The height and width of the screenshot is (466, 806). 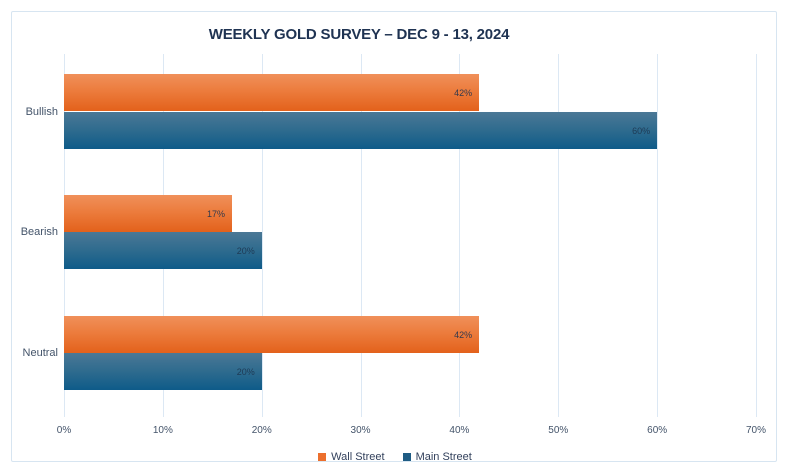 What do you see at coordinates (41, 112) in the screenshot?
I see `category-label-bullish: Bullish` at bounding box center [41, 112].